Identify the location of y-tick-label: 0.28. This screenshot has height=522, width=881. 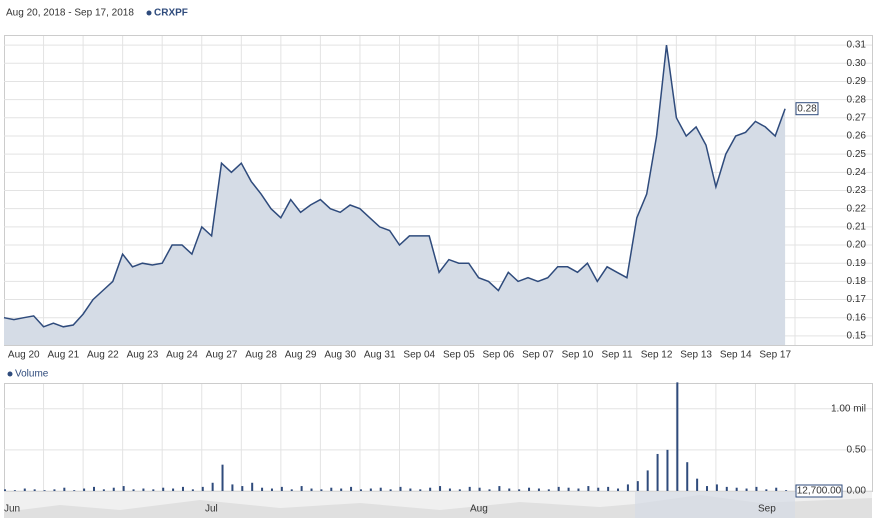
(857, 99).